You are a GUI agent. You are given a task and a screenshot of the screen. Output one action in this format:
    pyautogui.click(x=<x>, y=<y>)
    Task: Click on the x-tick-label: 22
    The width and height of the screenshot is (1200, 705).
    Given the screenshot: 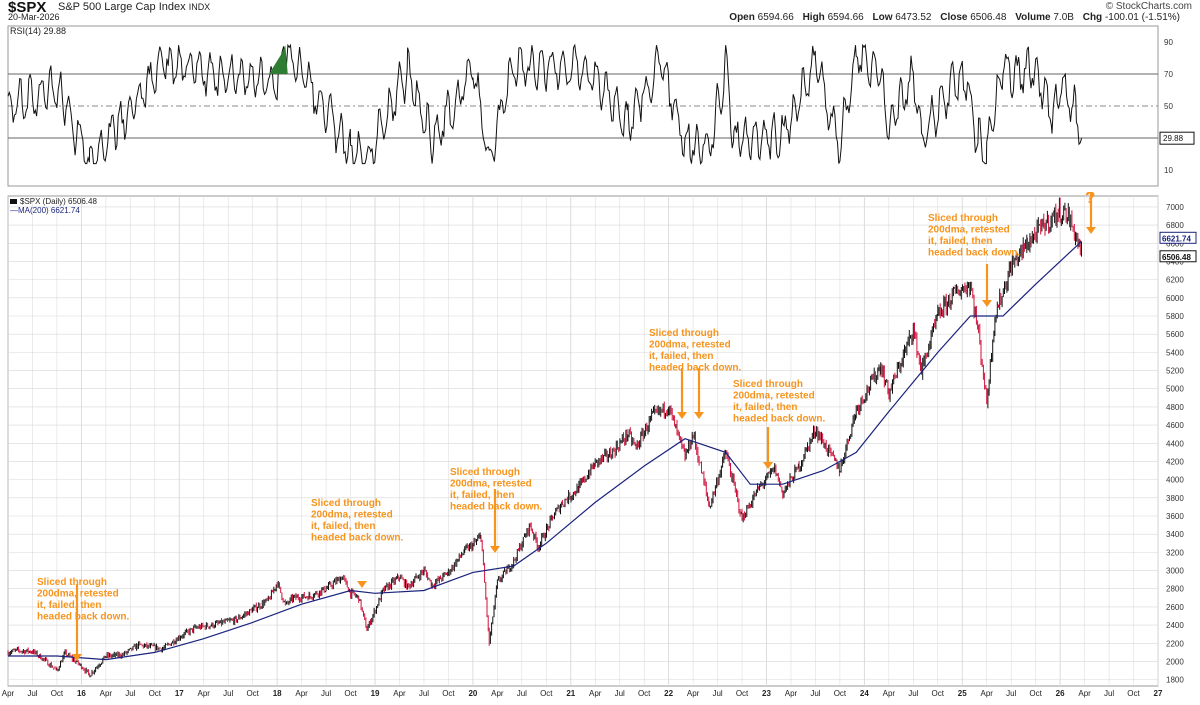 What is the action you would take?
    pyautogui.click(x=668, y=693)
    